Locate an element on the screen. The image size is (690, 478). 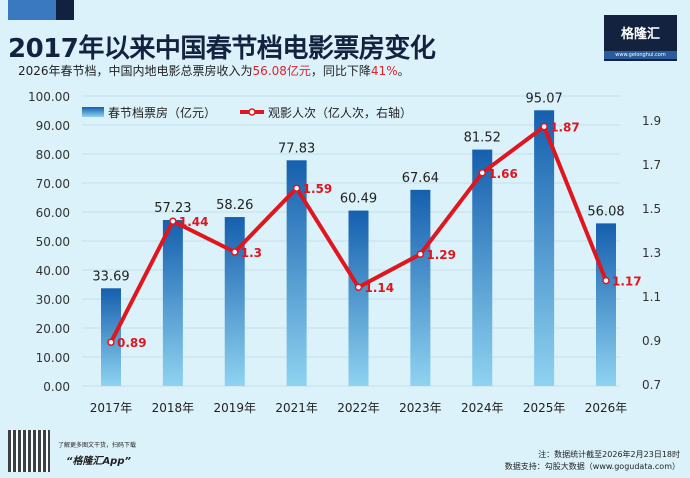
bar-value-label: 60.49 is located at coordinates (358, 199).